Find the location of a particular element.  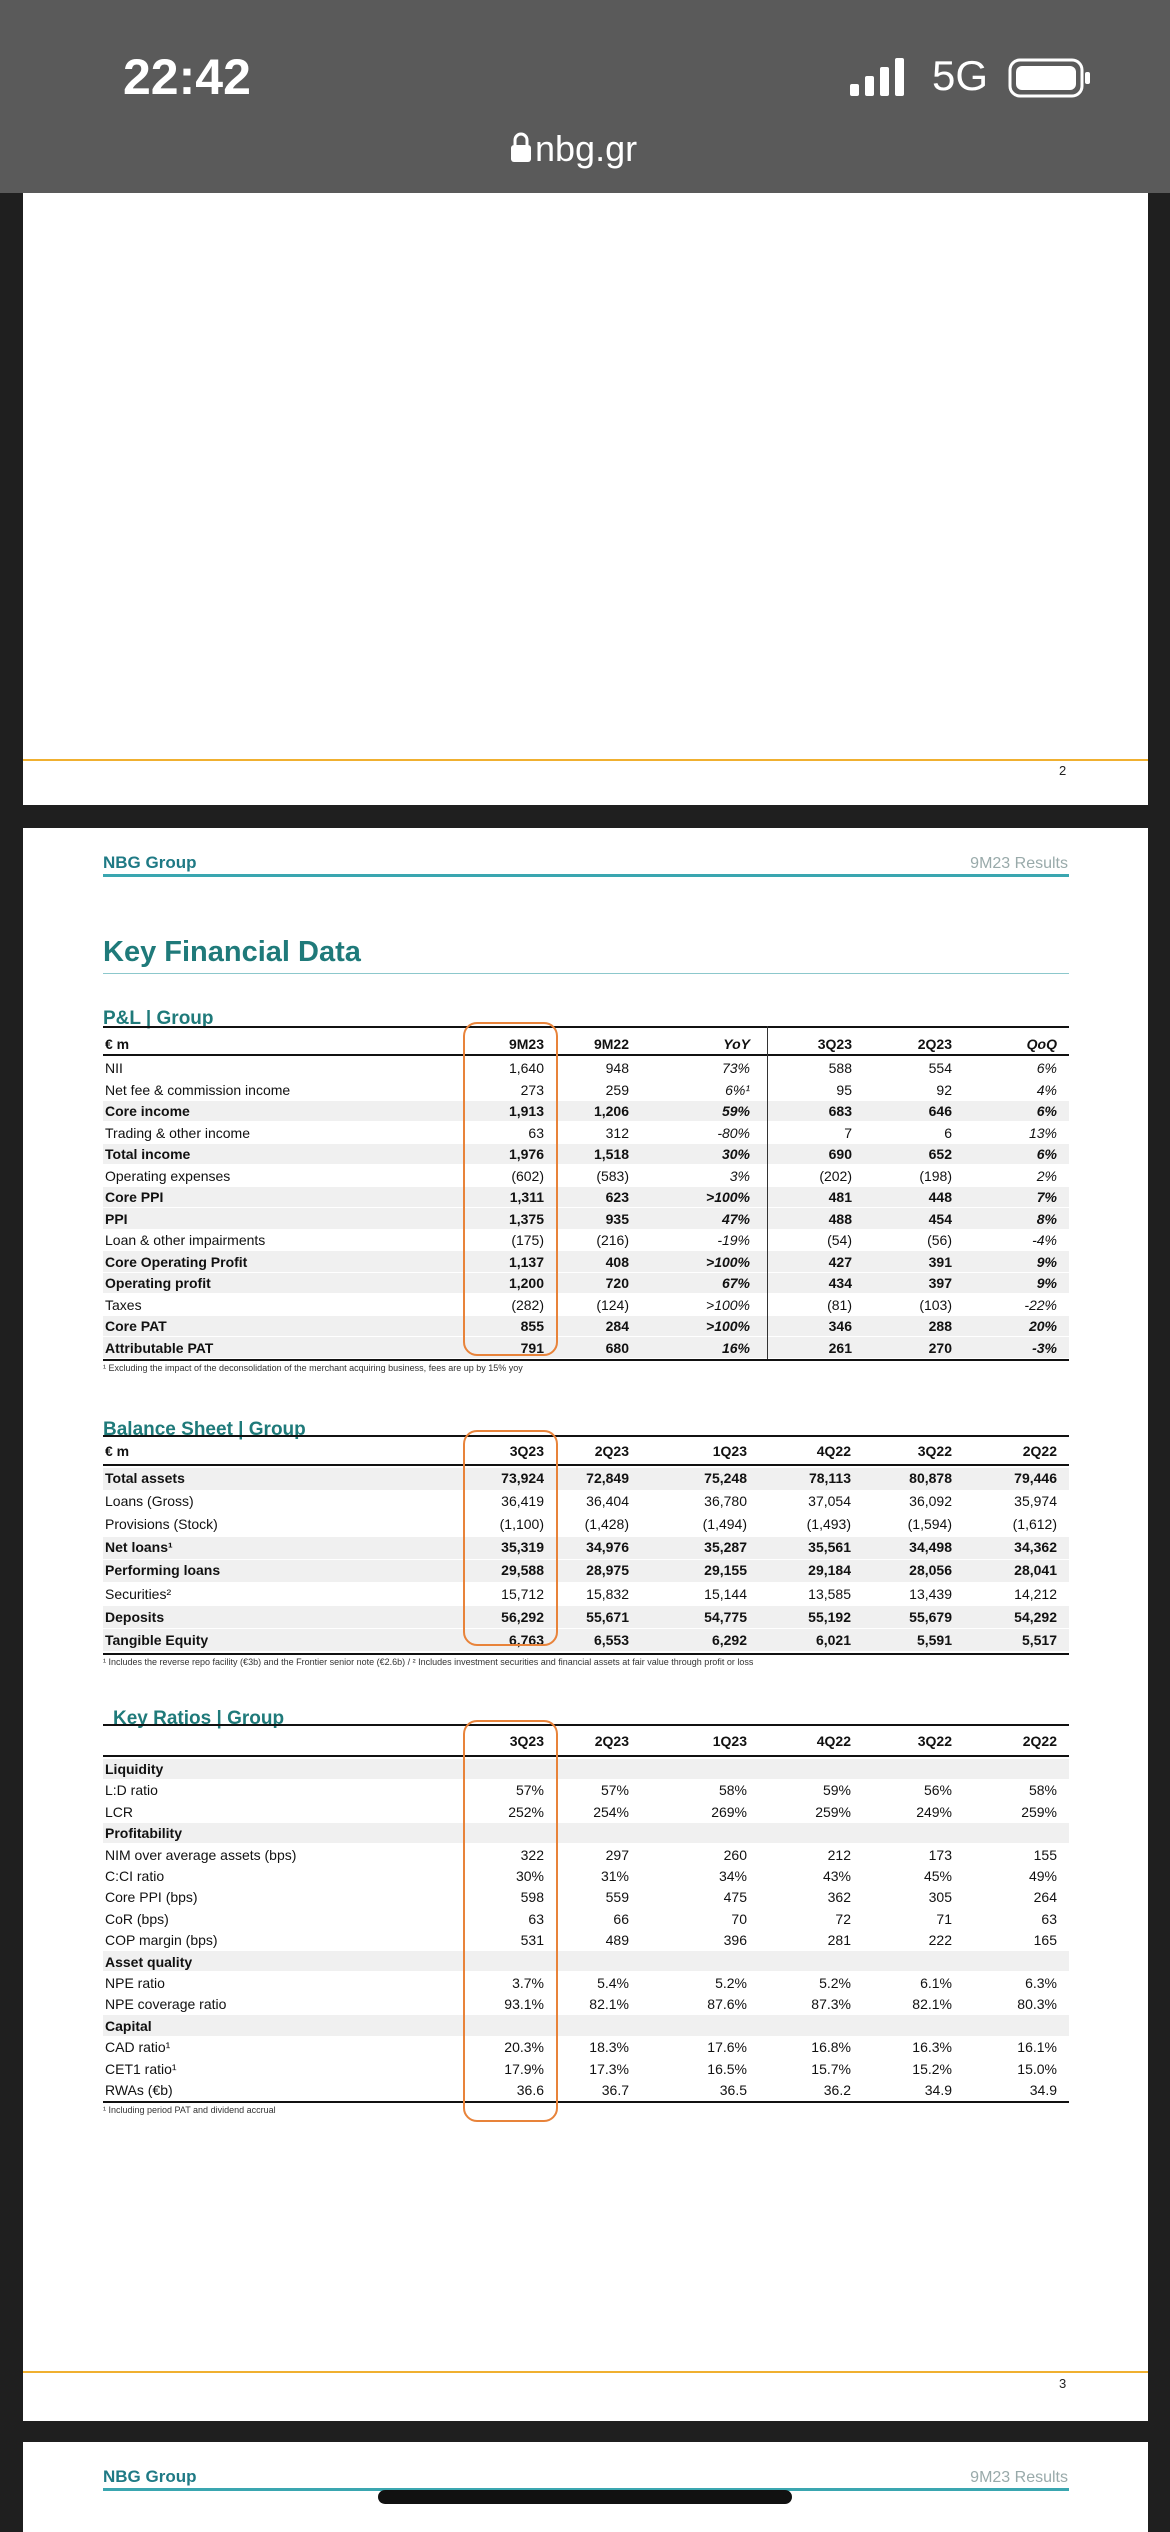

cell-value: 17.6% is located at coordinates (727, 2047).